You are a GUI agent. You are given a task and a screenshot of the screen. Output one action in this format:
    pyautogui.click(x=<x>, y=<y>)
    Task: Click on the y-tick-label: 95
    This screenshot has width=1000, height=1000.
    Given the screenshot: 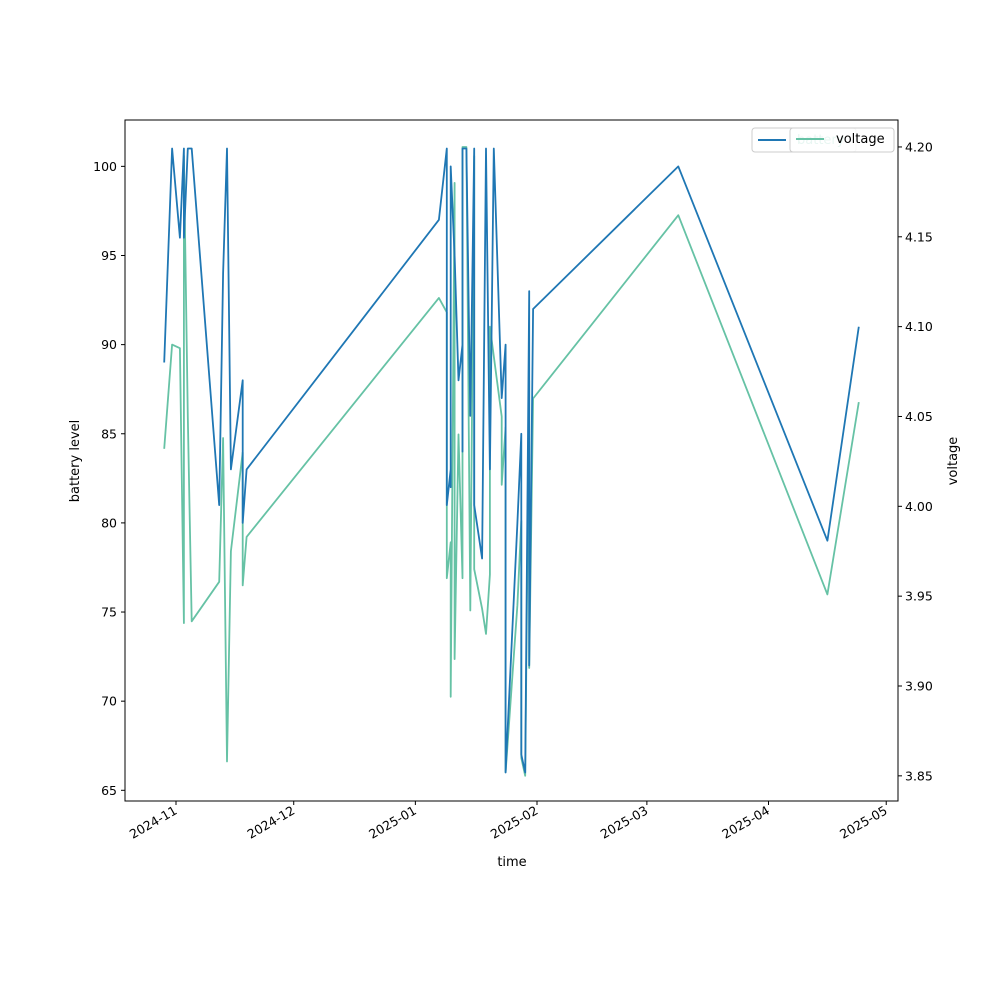 What is the action you would take?
    pyautogui.click(x=109, y=255)
    